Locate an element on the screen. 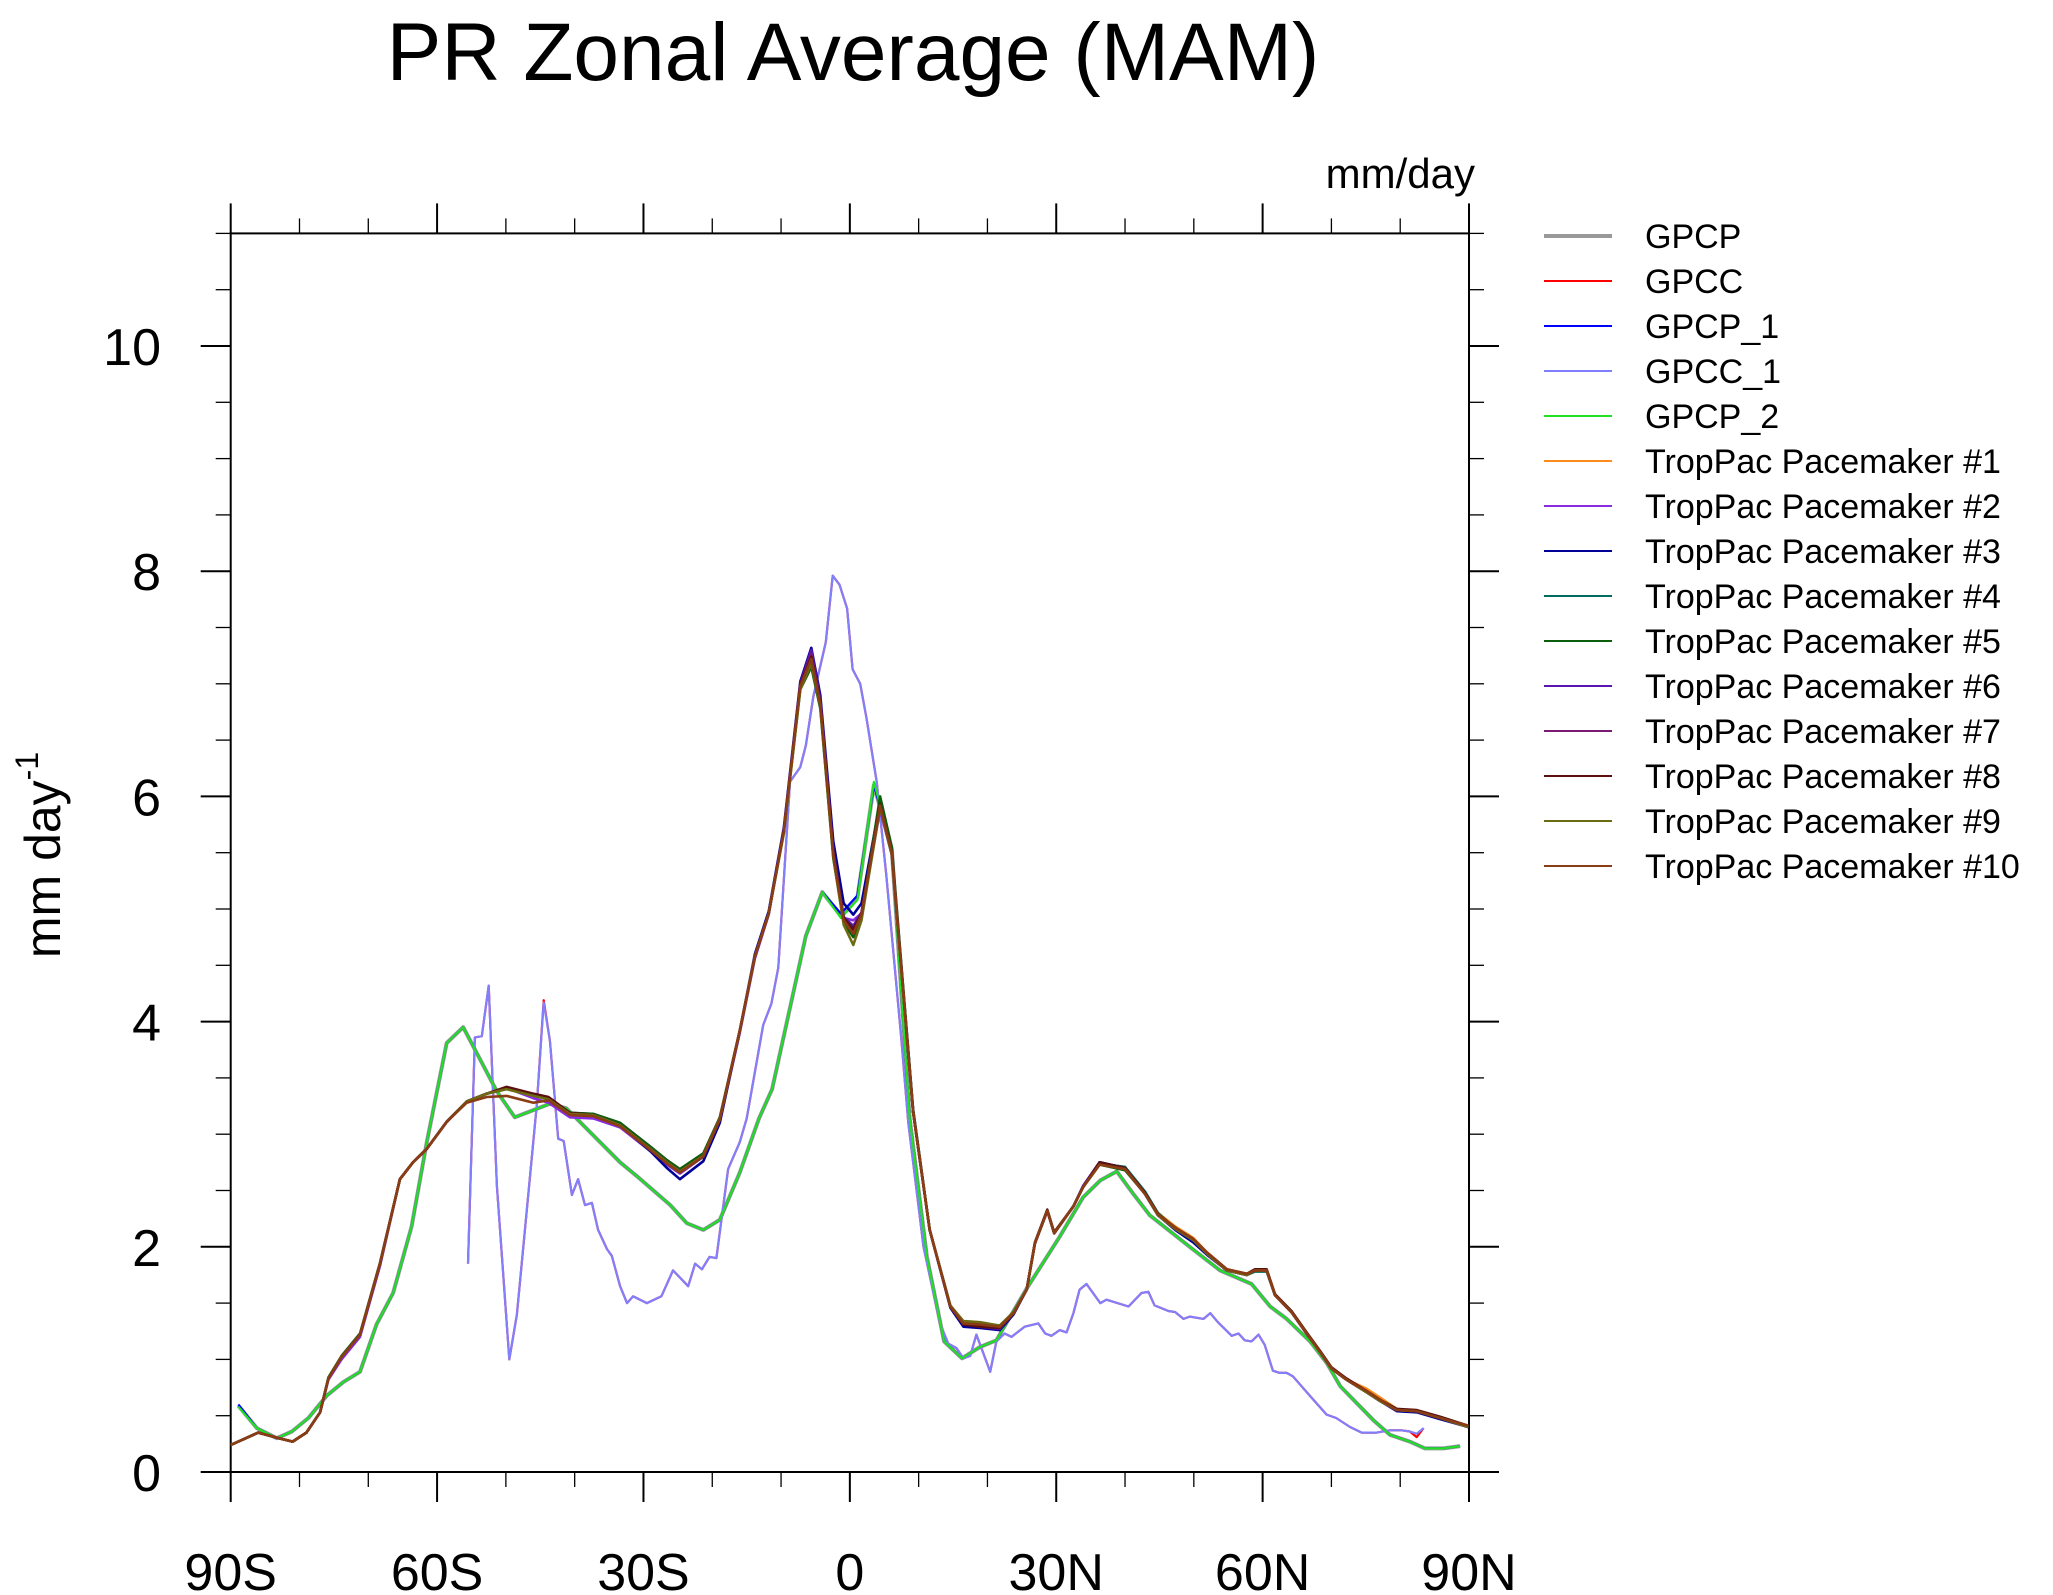 Image resolution: width=2053 pixels, height=1595 pixels. y-tick-label: 6 is located at coordinates (146, 798).